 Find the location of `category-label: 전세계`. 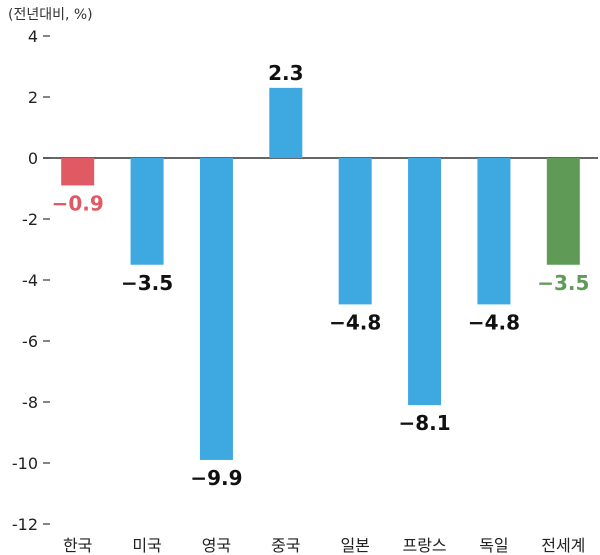

category-label: 전세계 is located at coordinates (563, 545).